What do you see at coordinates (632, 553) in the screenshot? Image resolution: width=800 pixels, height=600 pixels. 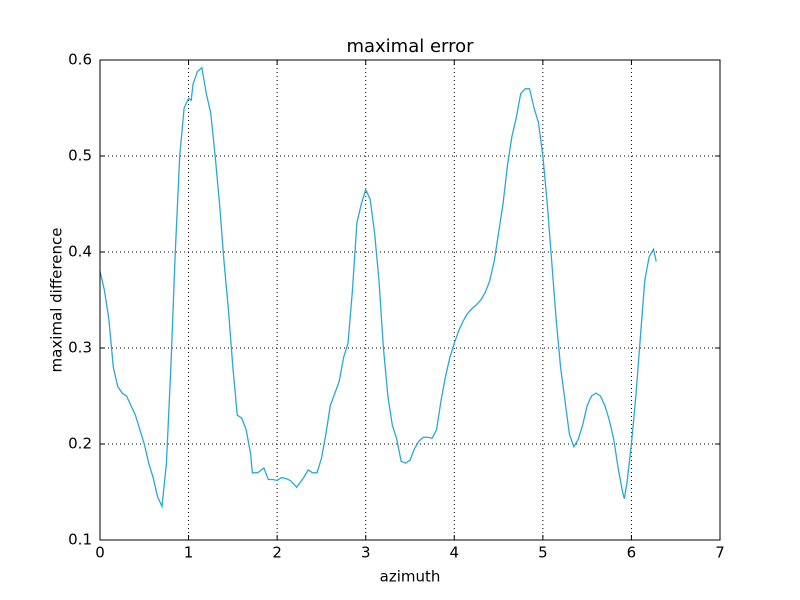 I see `x-tick-label: 6` at bounding box center [632, 553].